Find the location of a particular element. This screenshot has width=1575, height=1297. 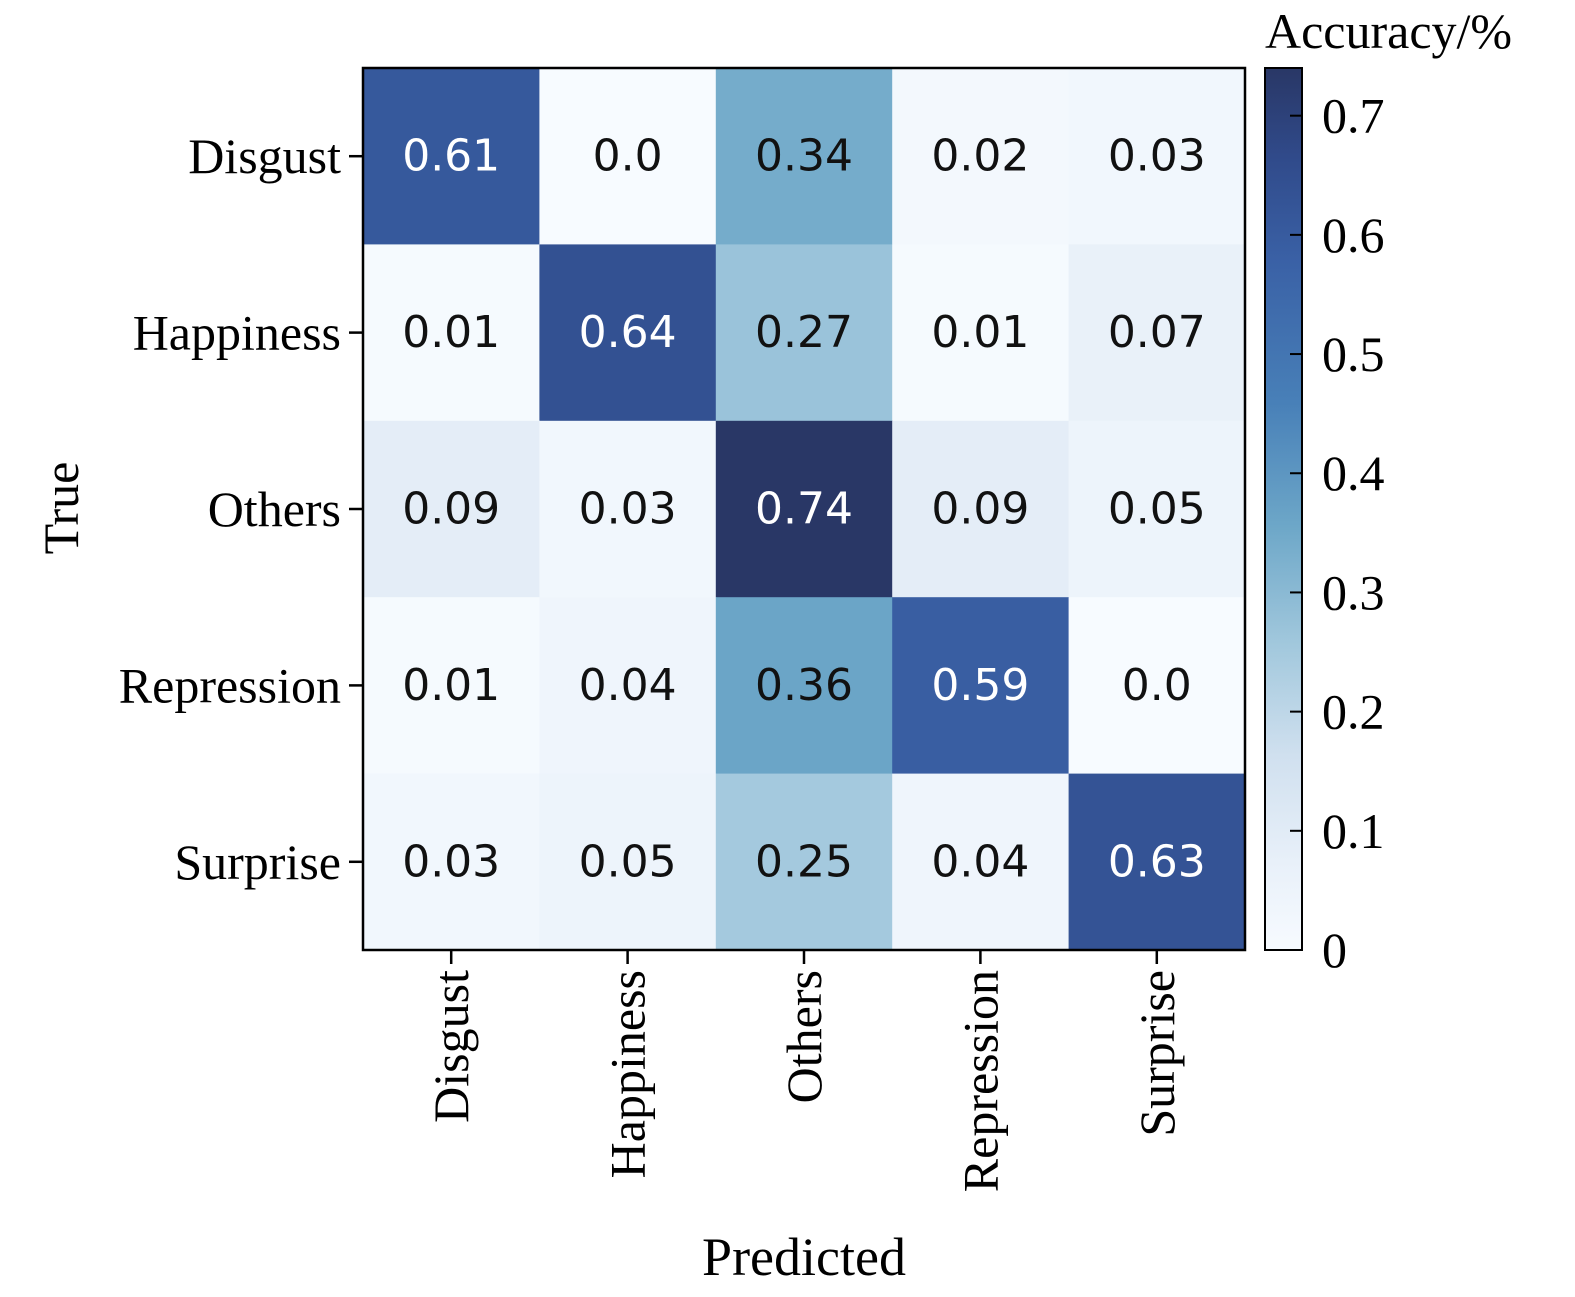

cell-repression-disgust is located at coordinates (451, 686).